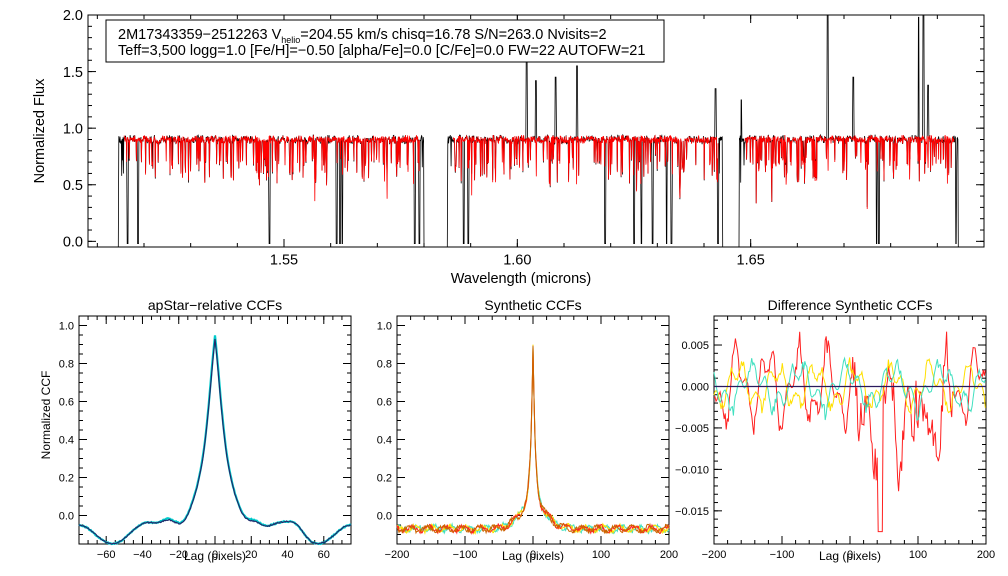 Image resolution: width=1008 pixels, height=576 pixels. What do you see at coordinates (193, 35) in the screenshot?
I see `star-id: 2M17343359−2512263` at bounding box center [193, 35].